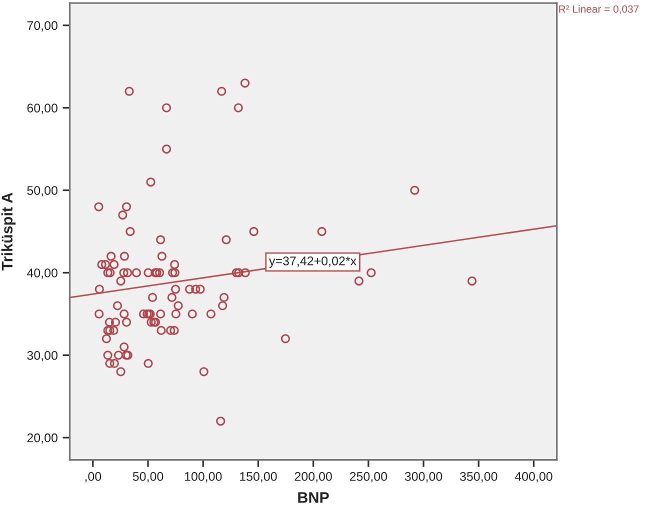 This screenshot has height=515, width=646. What do you see at coordinates (203, 477) in the screenshot?
I see `x-tick-label: 100,00` at bounding box center [203, 477].